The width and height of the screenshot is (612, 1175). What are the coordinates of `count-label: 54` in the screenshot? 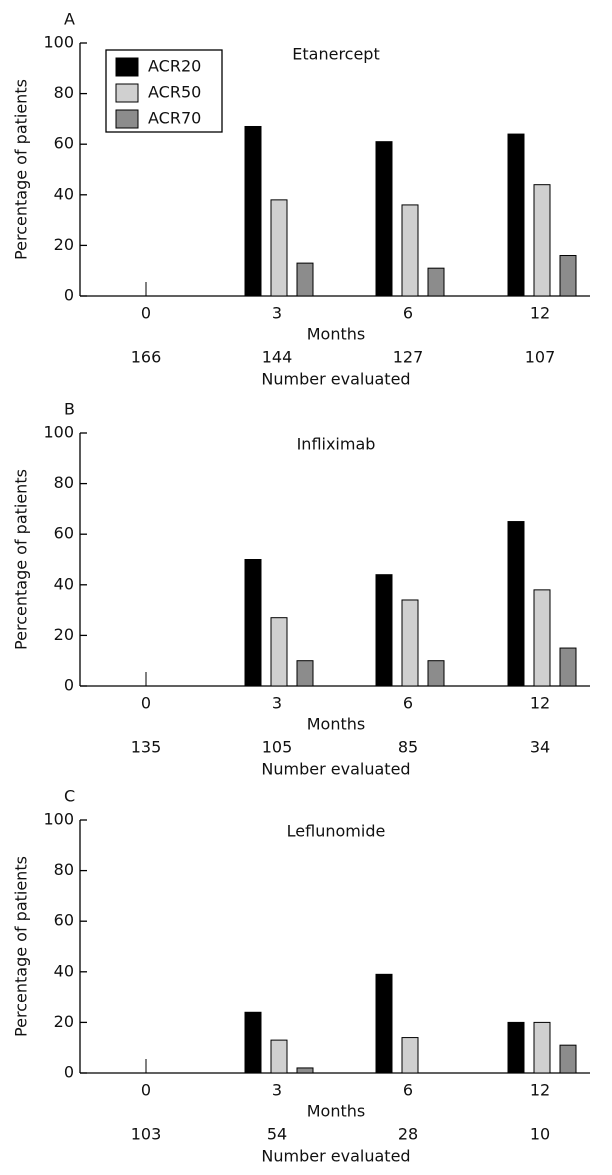 It's located at (277, 1134).